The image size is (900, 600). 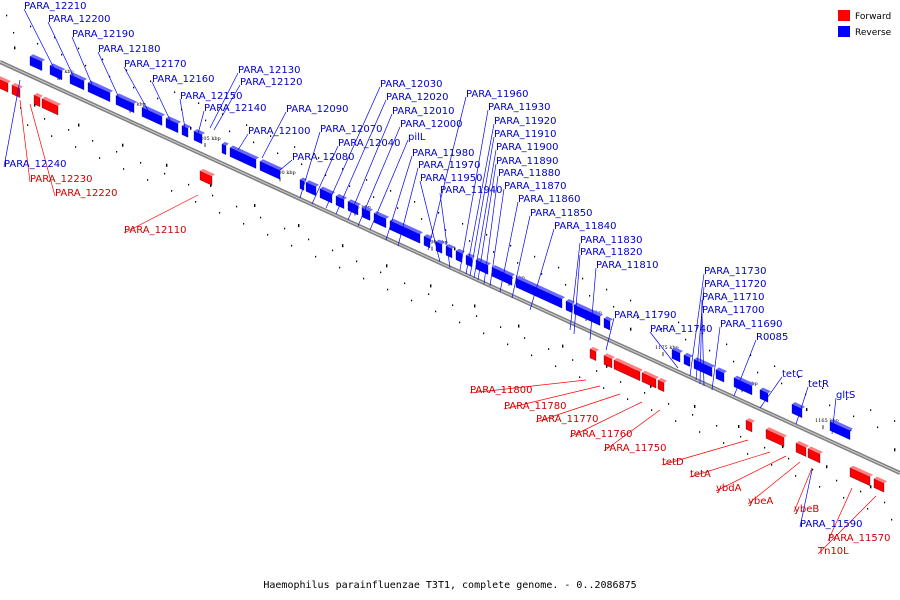 I want to click on gene-label: tetD, so click(x=673, y=462).